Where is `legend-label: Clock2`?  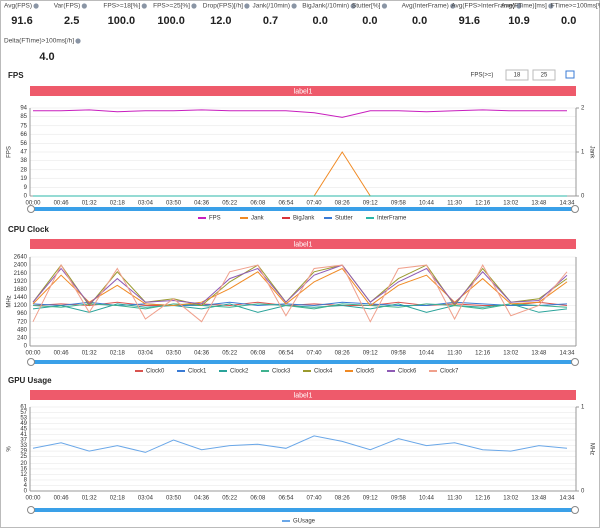
legend-label: Clock2 is located at coordinates (239, 372).